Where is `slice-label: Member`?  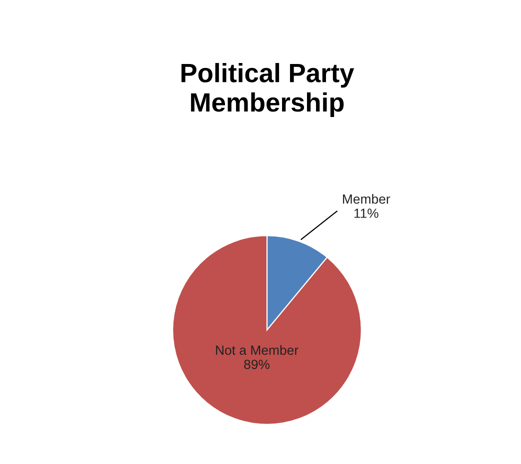 slice-label: Member is located at coordinates (366, 199).